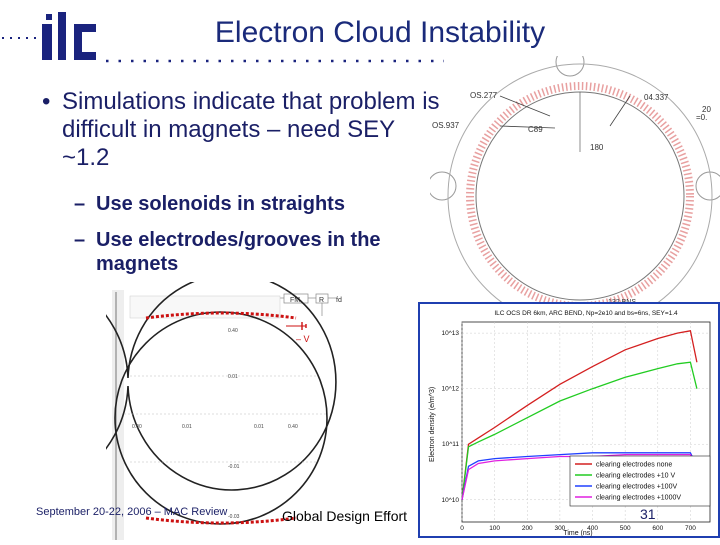 This screenshot has height=545, width=720. Describe the element at coordinates (484, 95) in the screenshot. I see `dim-label: OS.277` at that location.